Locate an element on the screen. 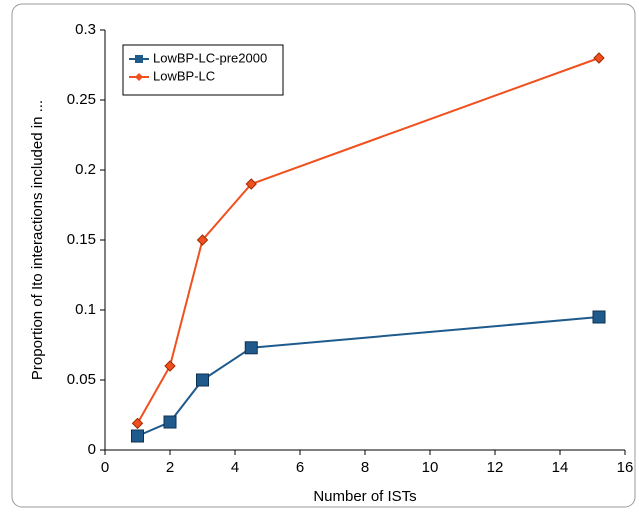 The image size is (639, 516). x-tick-label: 10 is located at coordinates (430, 467).